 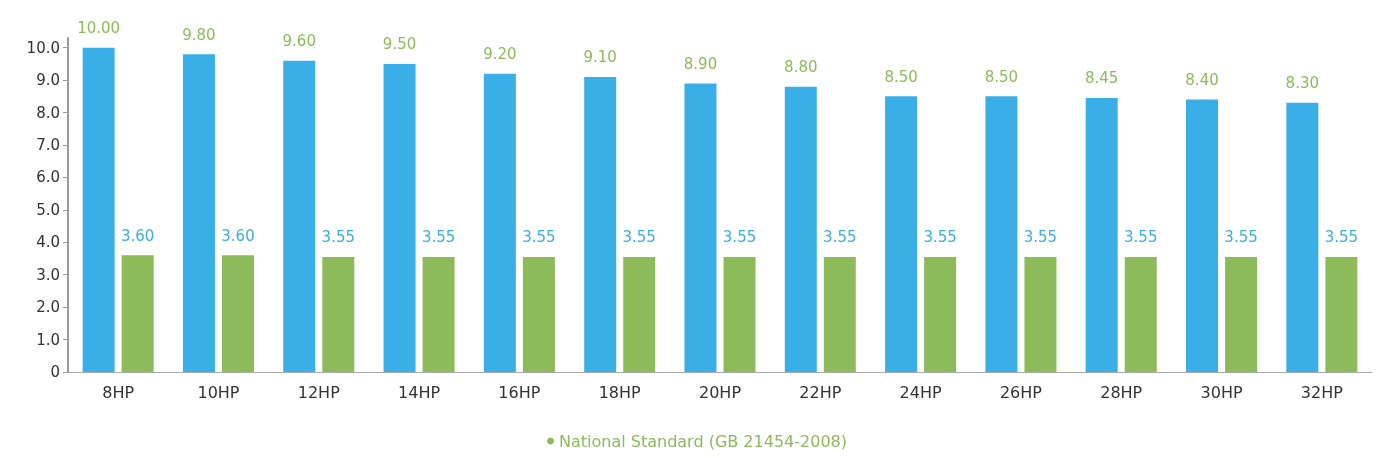 What do you see at coordinates (48, 242) in the screenshot?
I see `y-tick-label: 4.0` at bounding box center [48, 242].